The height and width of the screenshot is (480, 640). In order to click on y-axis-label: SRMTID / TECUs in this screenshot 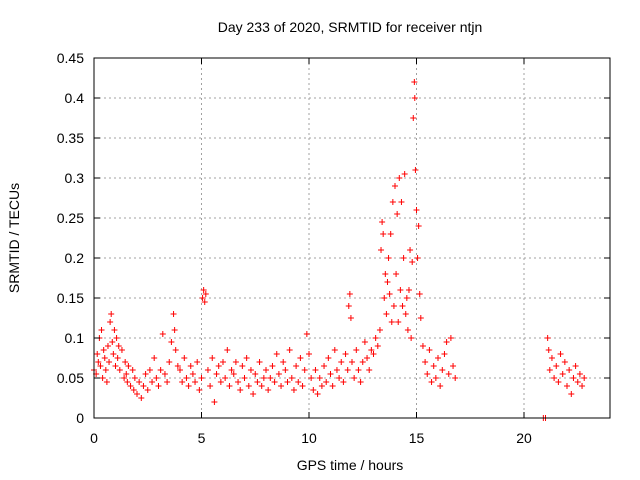, I will do `click(14, 238)`.